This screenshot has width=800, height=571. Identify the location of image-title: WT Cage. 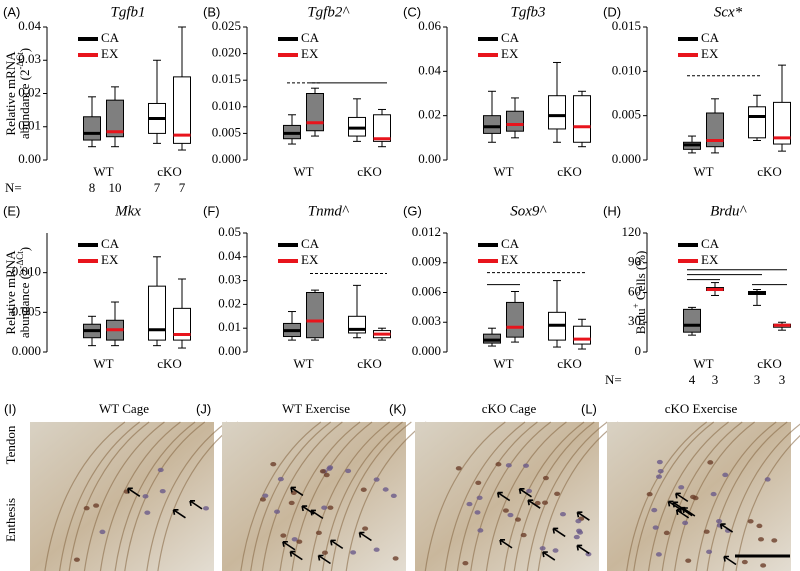
(124, 408).